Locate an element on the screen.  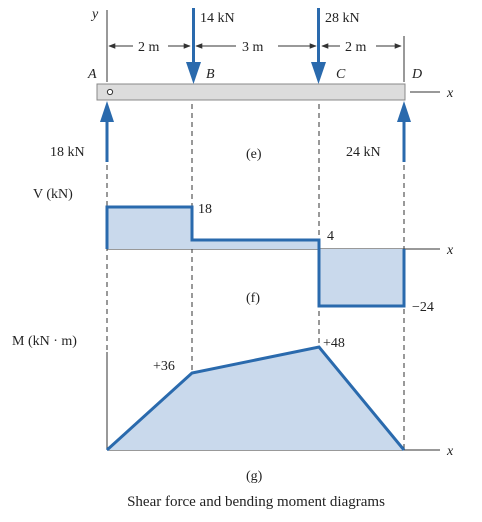
shear-value-neg24: −24 is located at coordinates (423, 307).